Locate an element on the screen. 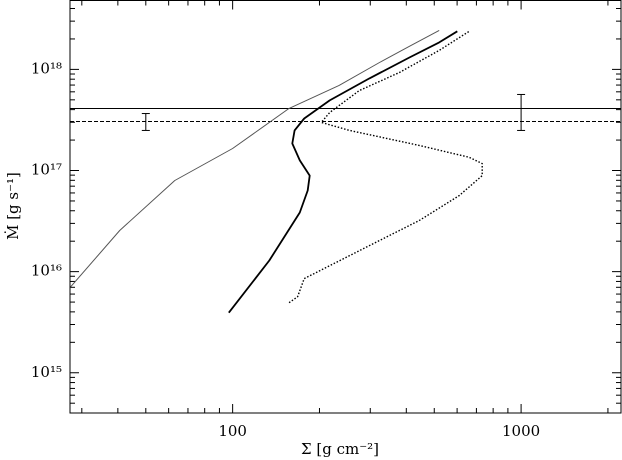  y-tick-label: 10¹⁷ is located at coordinates (46, 170).